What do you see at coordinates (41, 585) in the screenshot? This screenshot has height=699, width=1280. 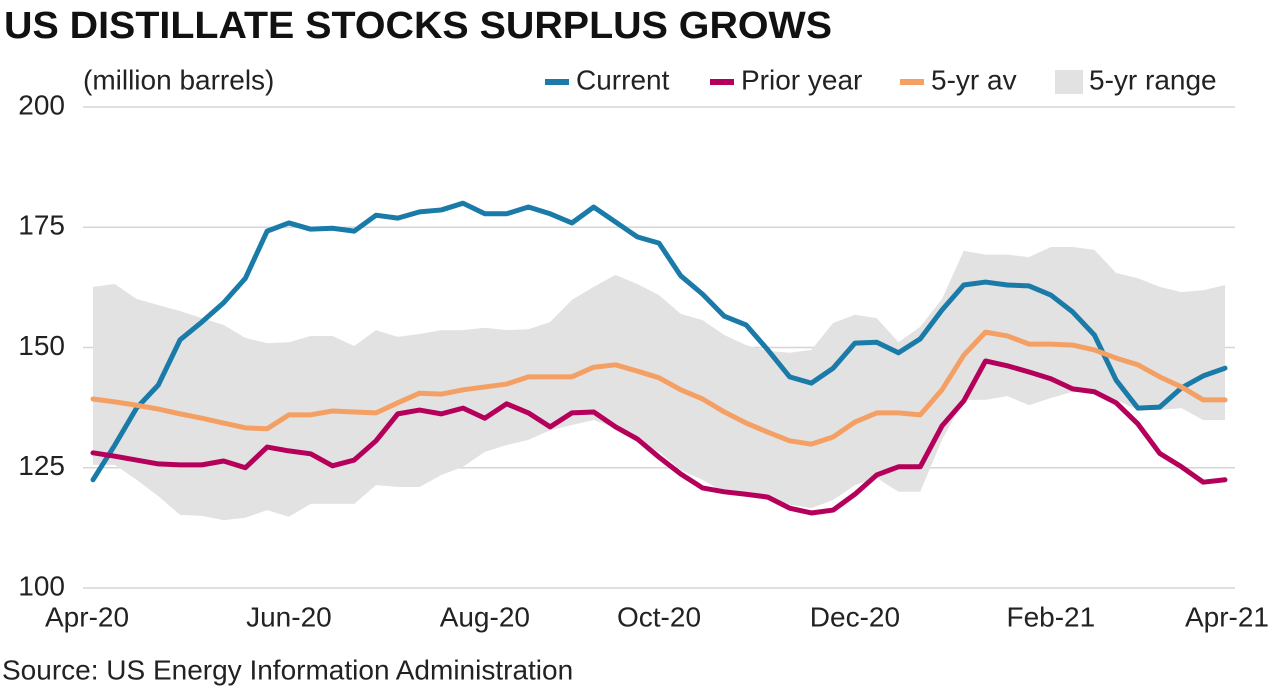 I see `y-tick-label: 100` at bounding box center [41, 585].